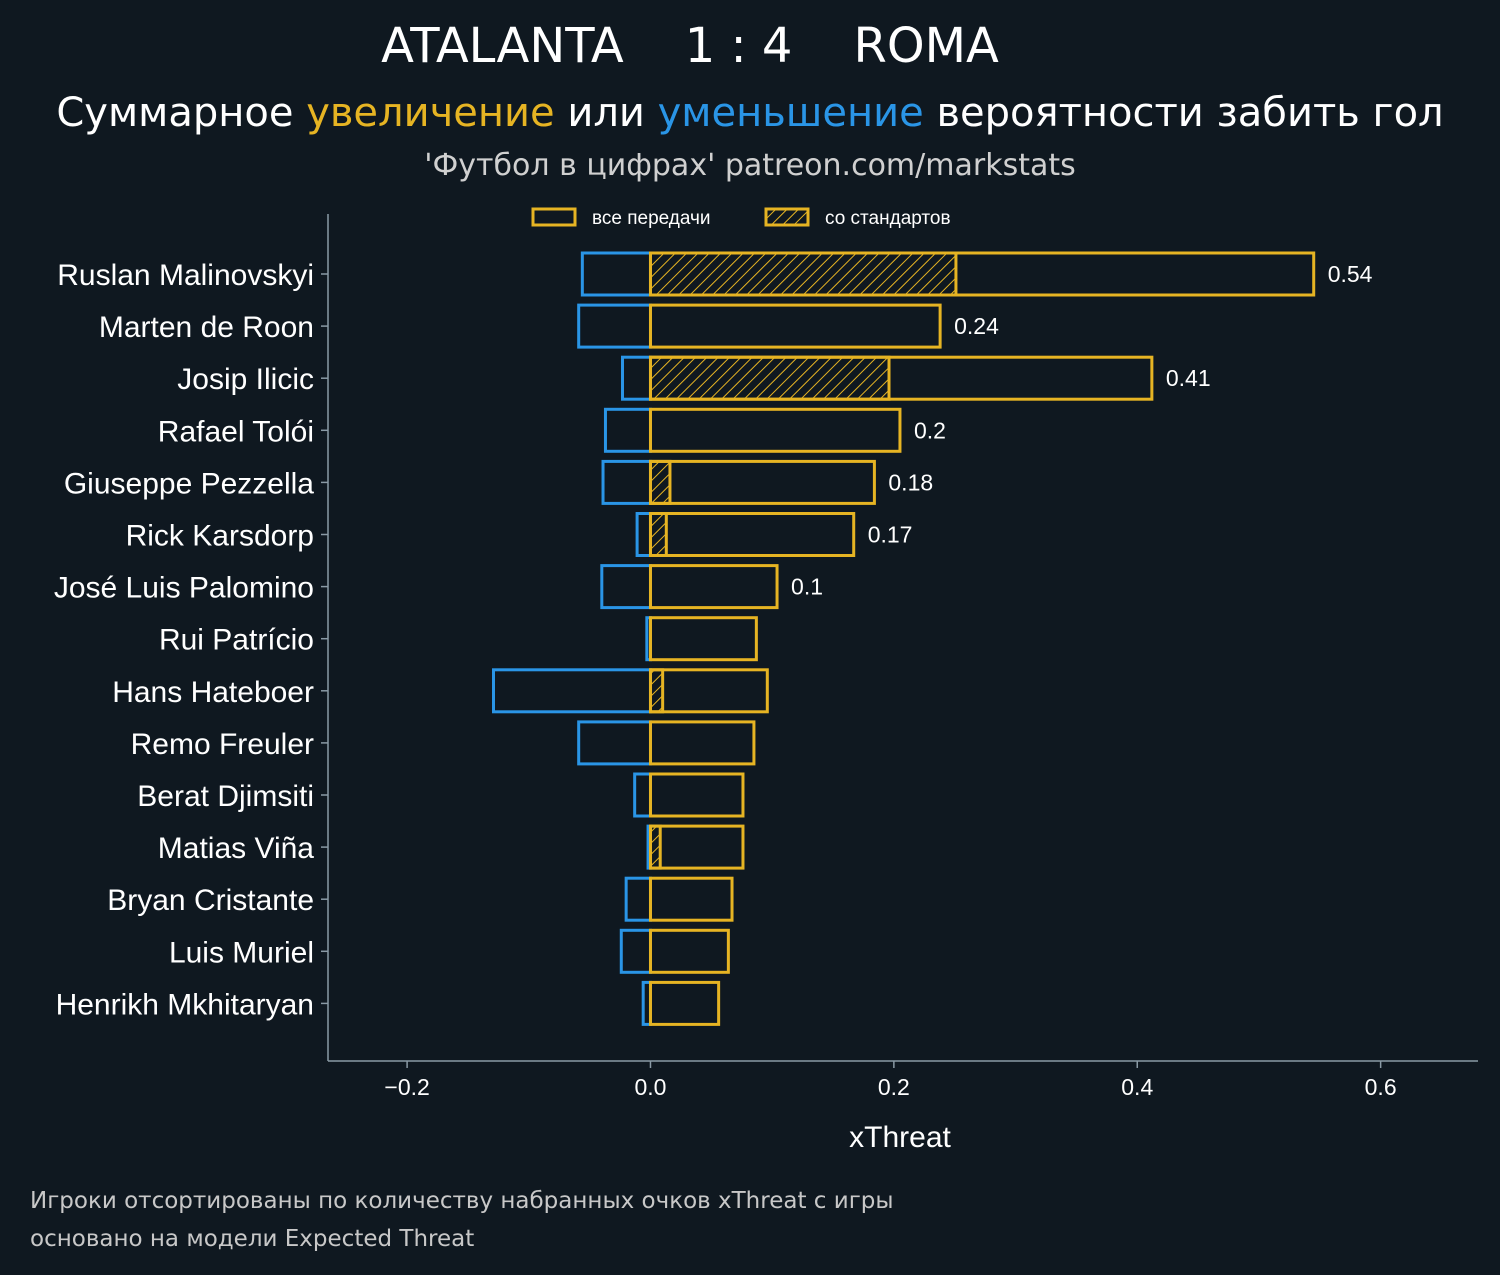  I want to click on legend: все передачи со стандартов, so click(741, 218).